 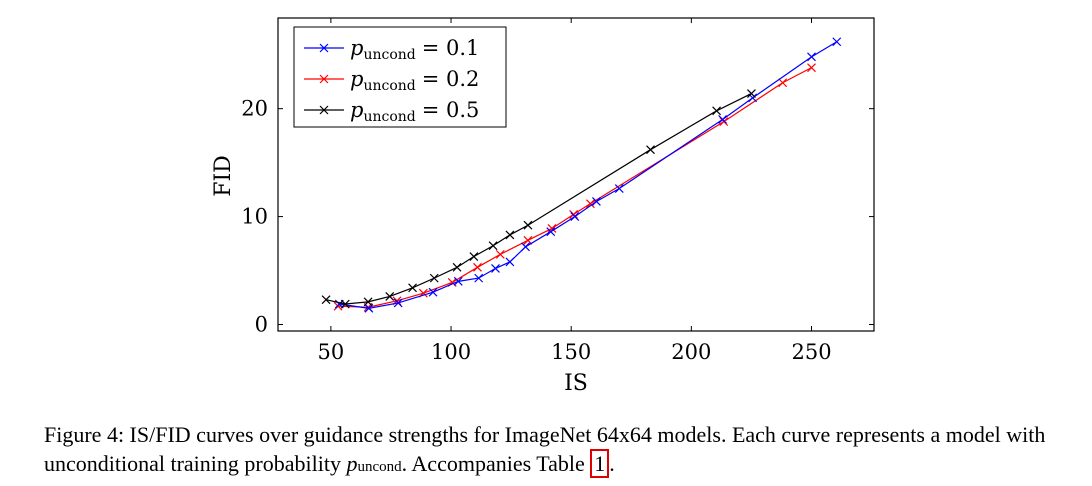 I want to click on y-tick-label: 0, so click(x=261, y=325).